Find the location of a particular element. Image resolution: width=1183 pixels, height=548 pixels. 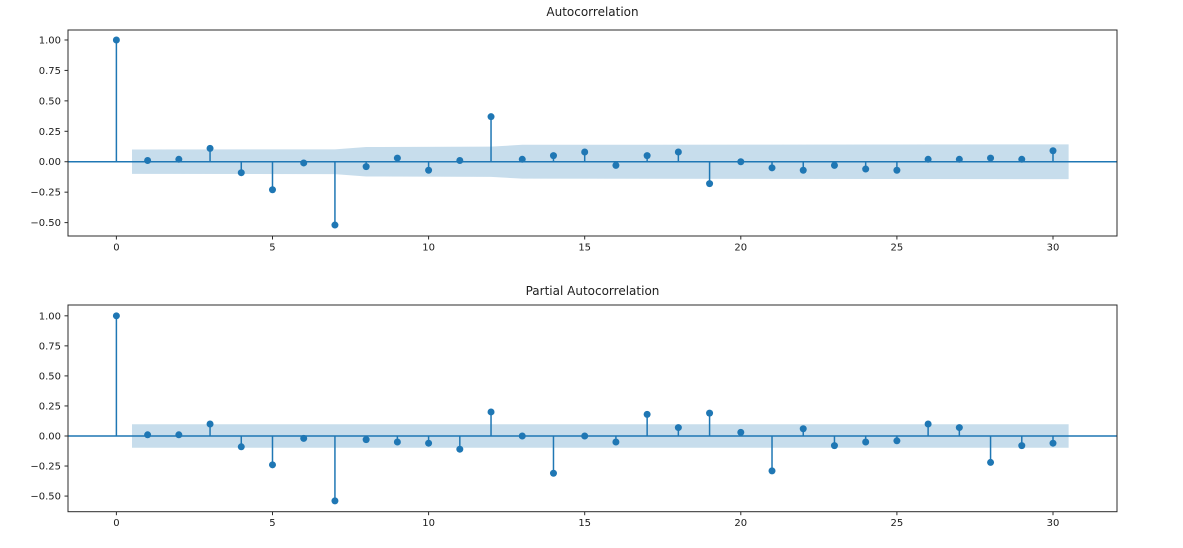

x-tick-label: 0 is located at coordinates (116, 248).